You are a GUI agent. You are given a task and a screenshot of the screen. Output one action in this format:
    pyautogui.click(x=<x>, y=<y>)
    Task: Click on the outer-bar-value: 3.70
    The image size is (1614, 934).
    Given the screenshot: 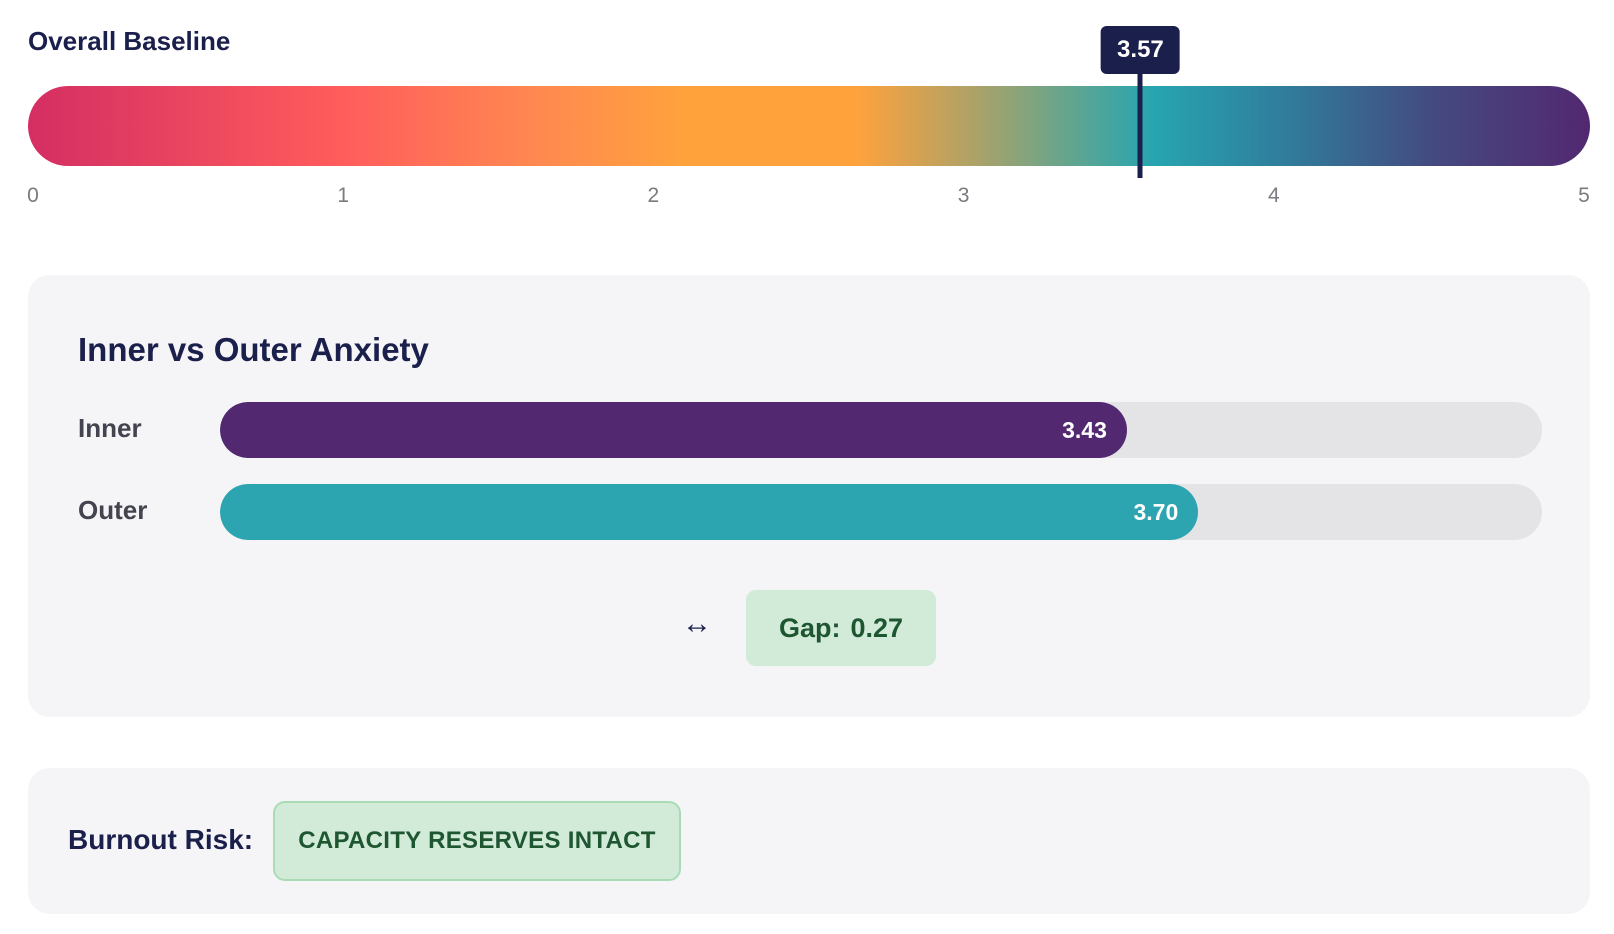 What is the action you would take?
    pyautogui.click(x=1156, y=512)
    